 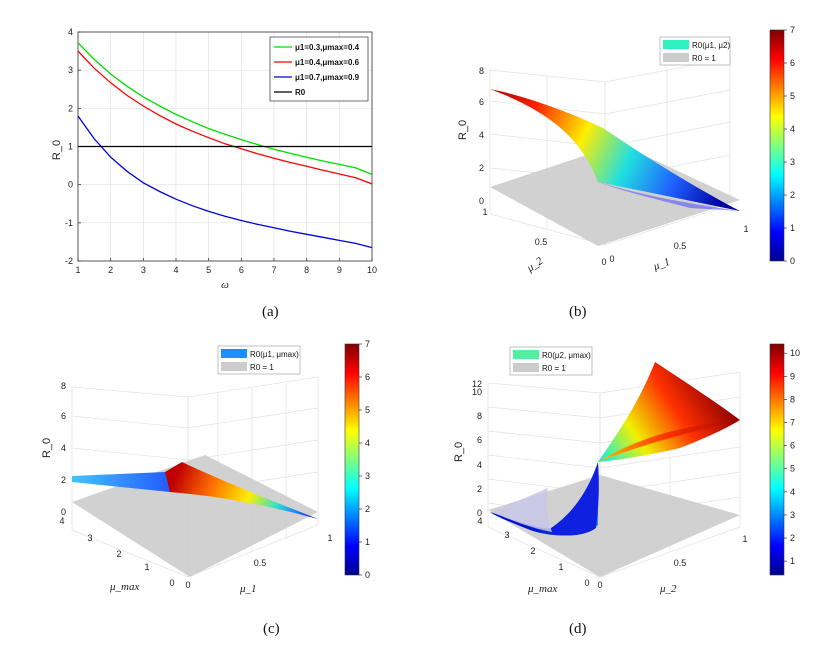 I want to click on plot-a-ytick-label: 2, so click(x=70, y=108).